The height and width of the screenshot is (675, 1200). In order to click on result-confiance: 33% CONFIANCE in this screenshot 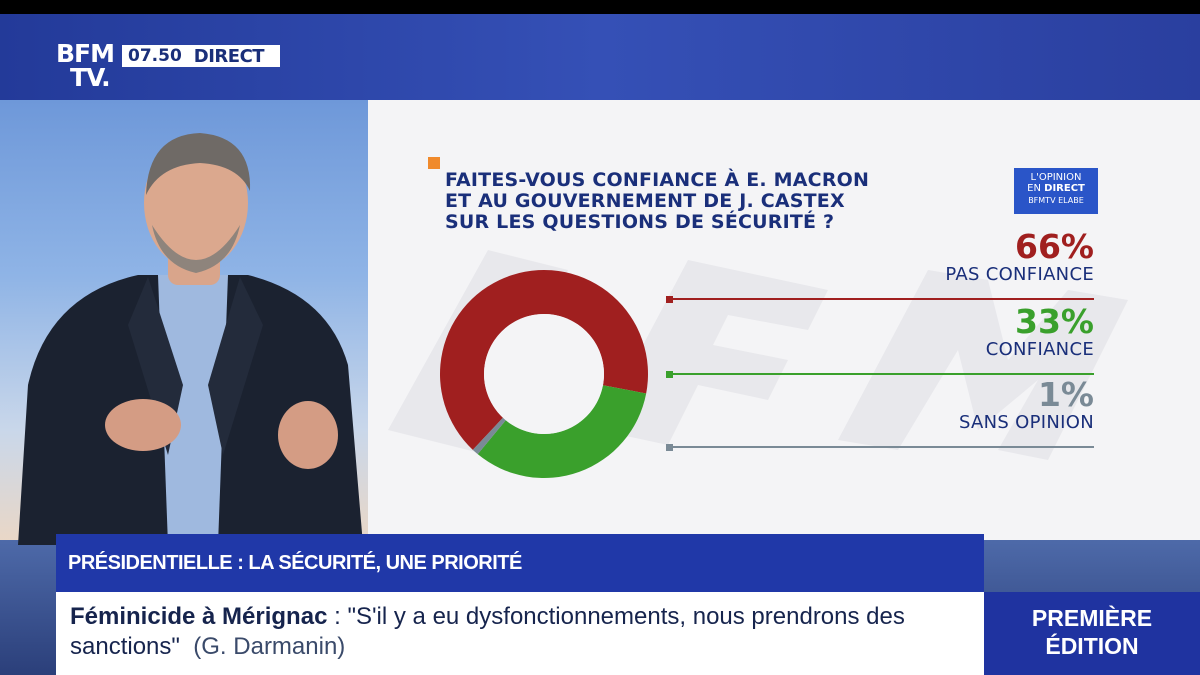, I will do `click(1040, 333)`.